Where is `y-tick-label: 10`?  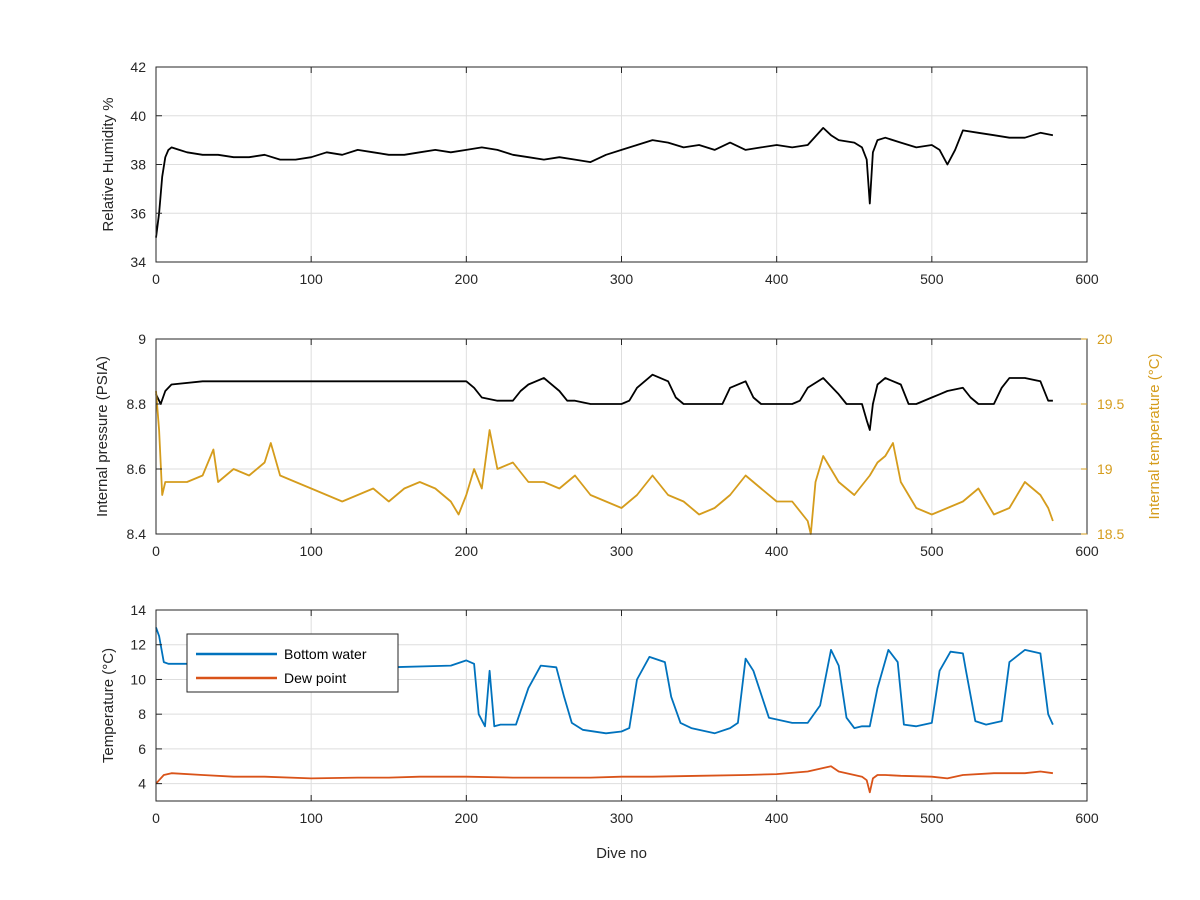 y-tick-label: 10 is located at coordinates (138, 679).